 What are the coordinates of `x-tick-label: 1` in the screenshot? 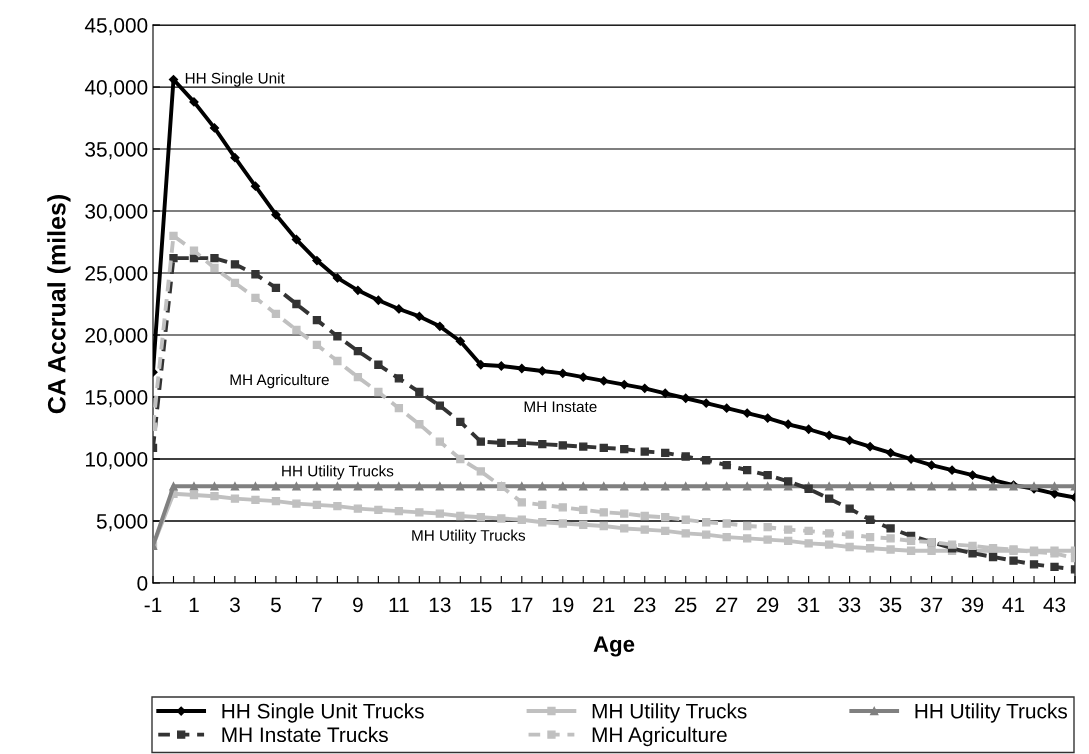 It's located at (194, 604).